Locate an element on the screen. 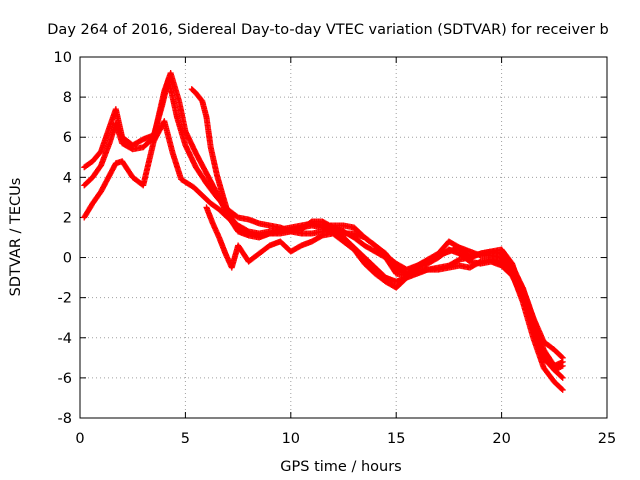  y-tick-label: 8 is located at coordinates (67, 98).